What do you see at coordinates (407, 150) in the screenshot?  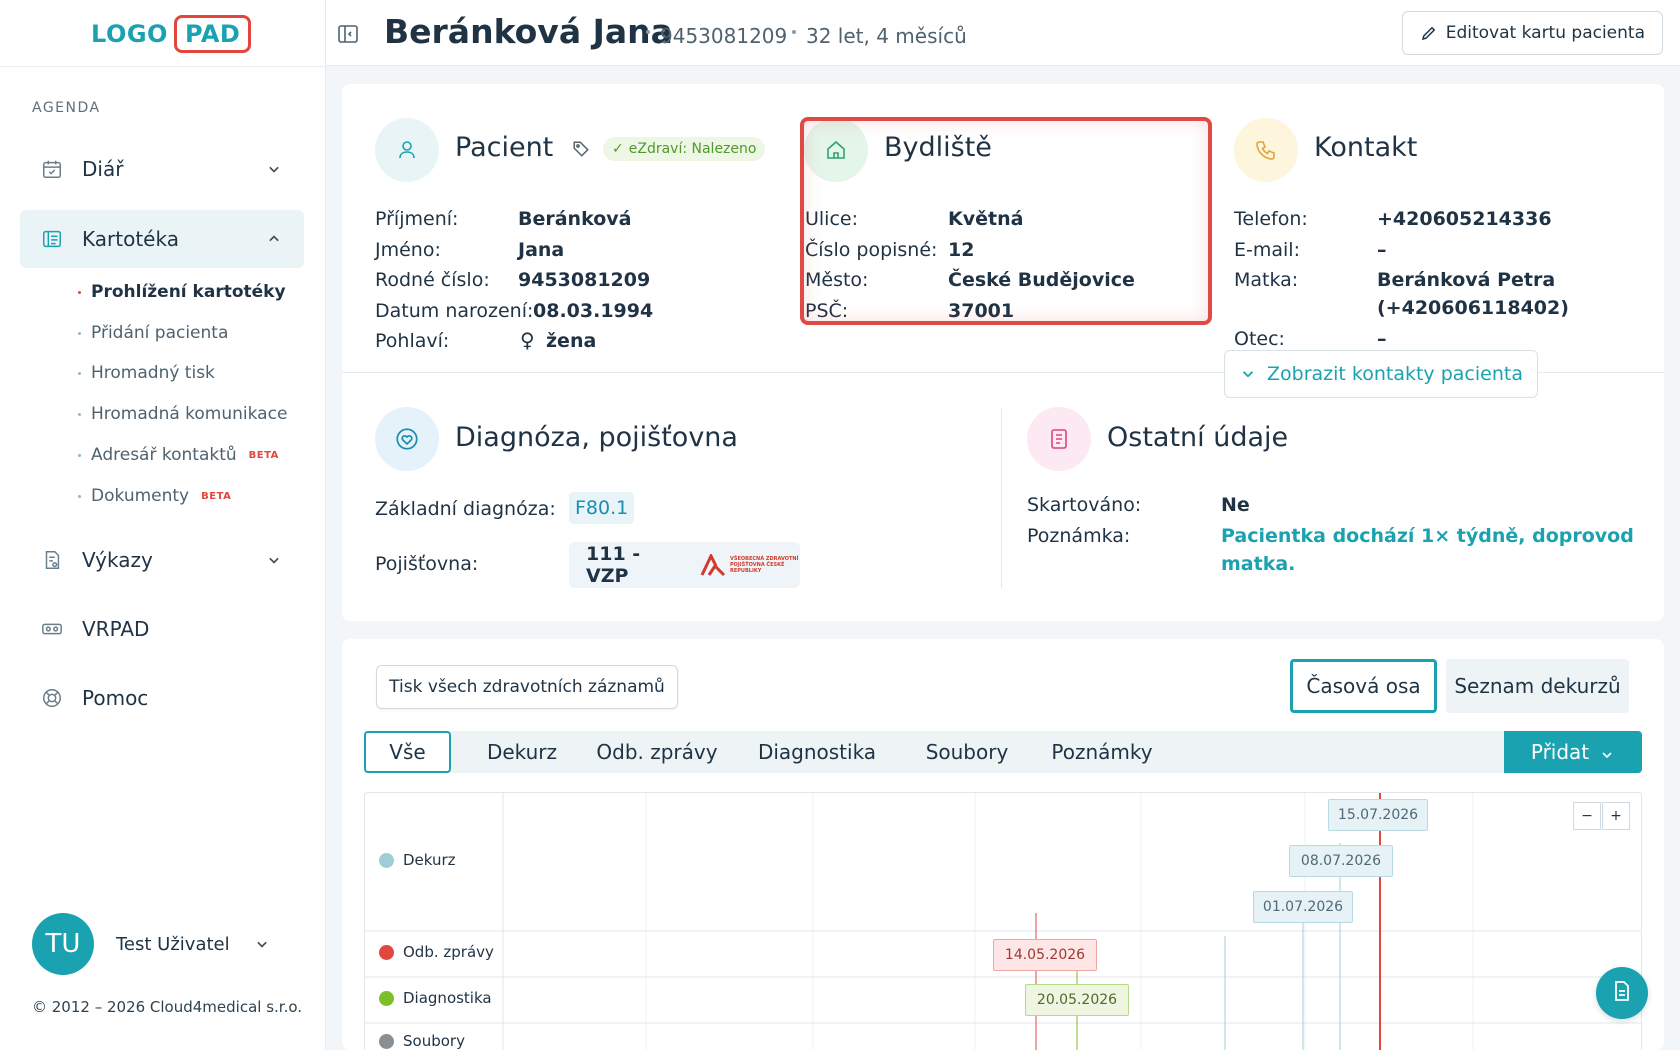 I see `person-icon` at bounding box center [407, 150].